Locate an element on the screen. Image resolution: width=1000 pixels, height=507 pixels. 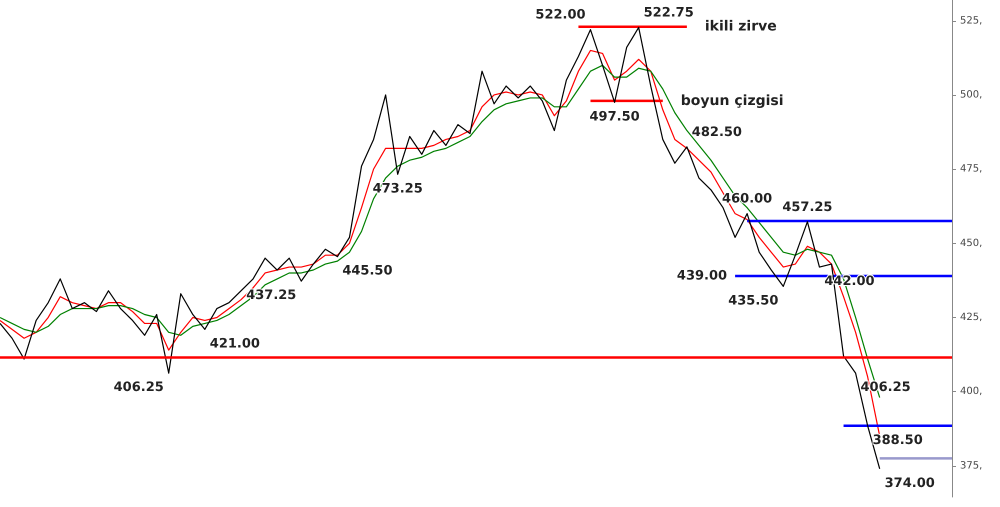
y-tick-label: 400, is located at coordinates (971, 392).